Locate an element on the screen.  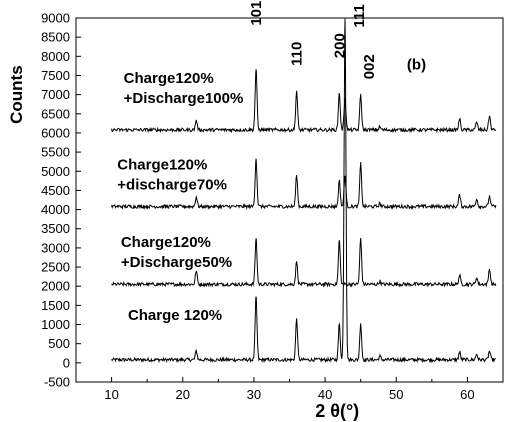
peak-label: 110 is located at coordinates (297, 54).